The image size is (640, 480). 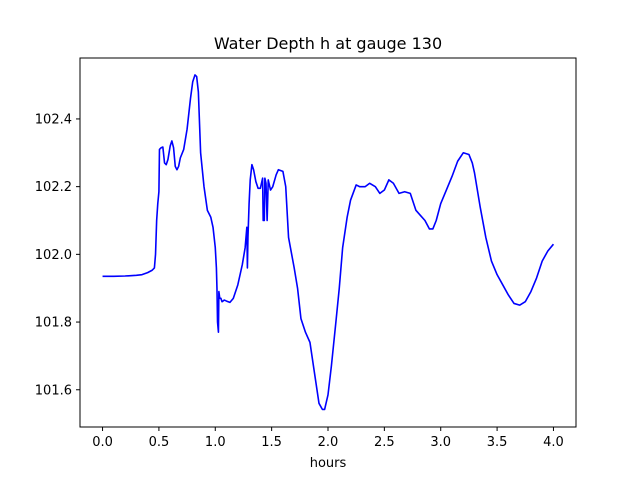 What do you see at coordinates (384, 442) in the screenshot?
I see `x-tick-label: 2.5` at bounding box center [384, 442].